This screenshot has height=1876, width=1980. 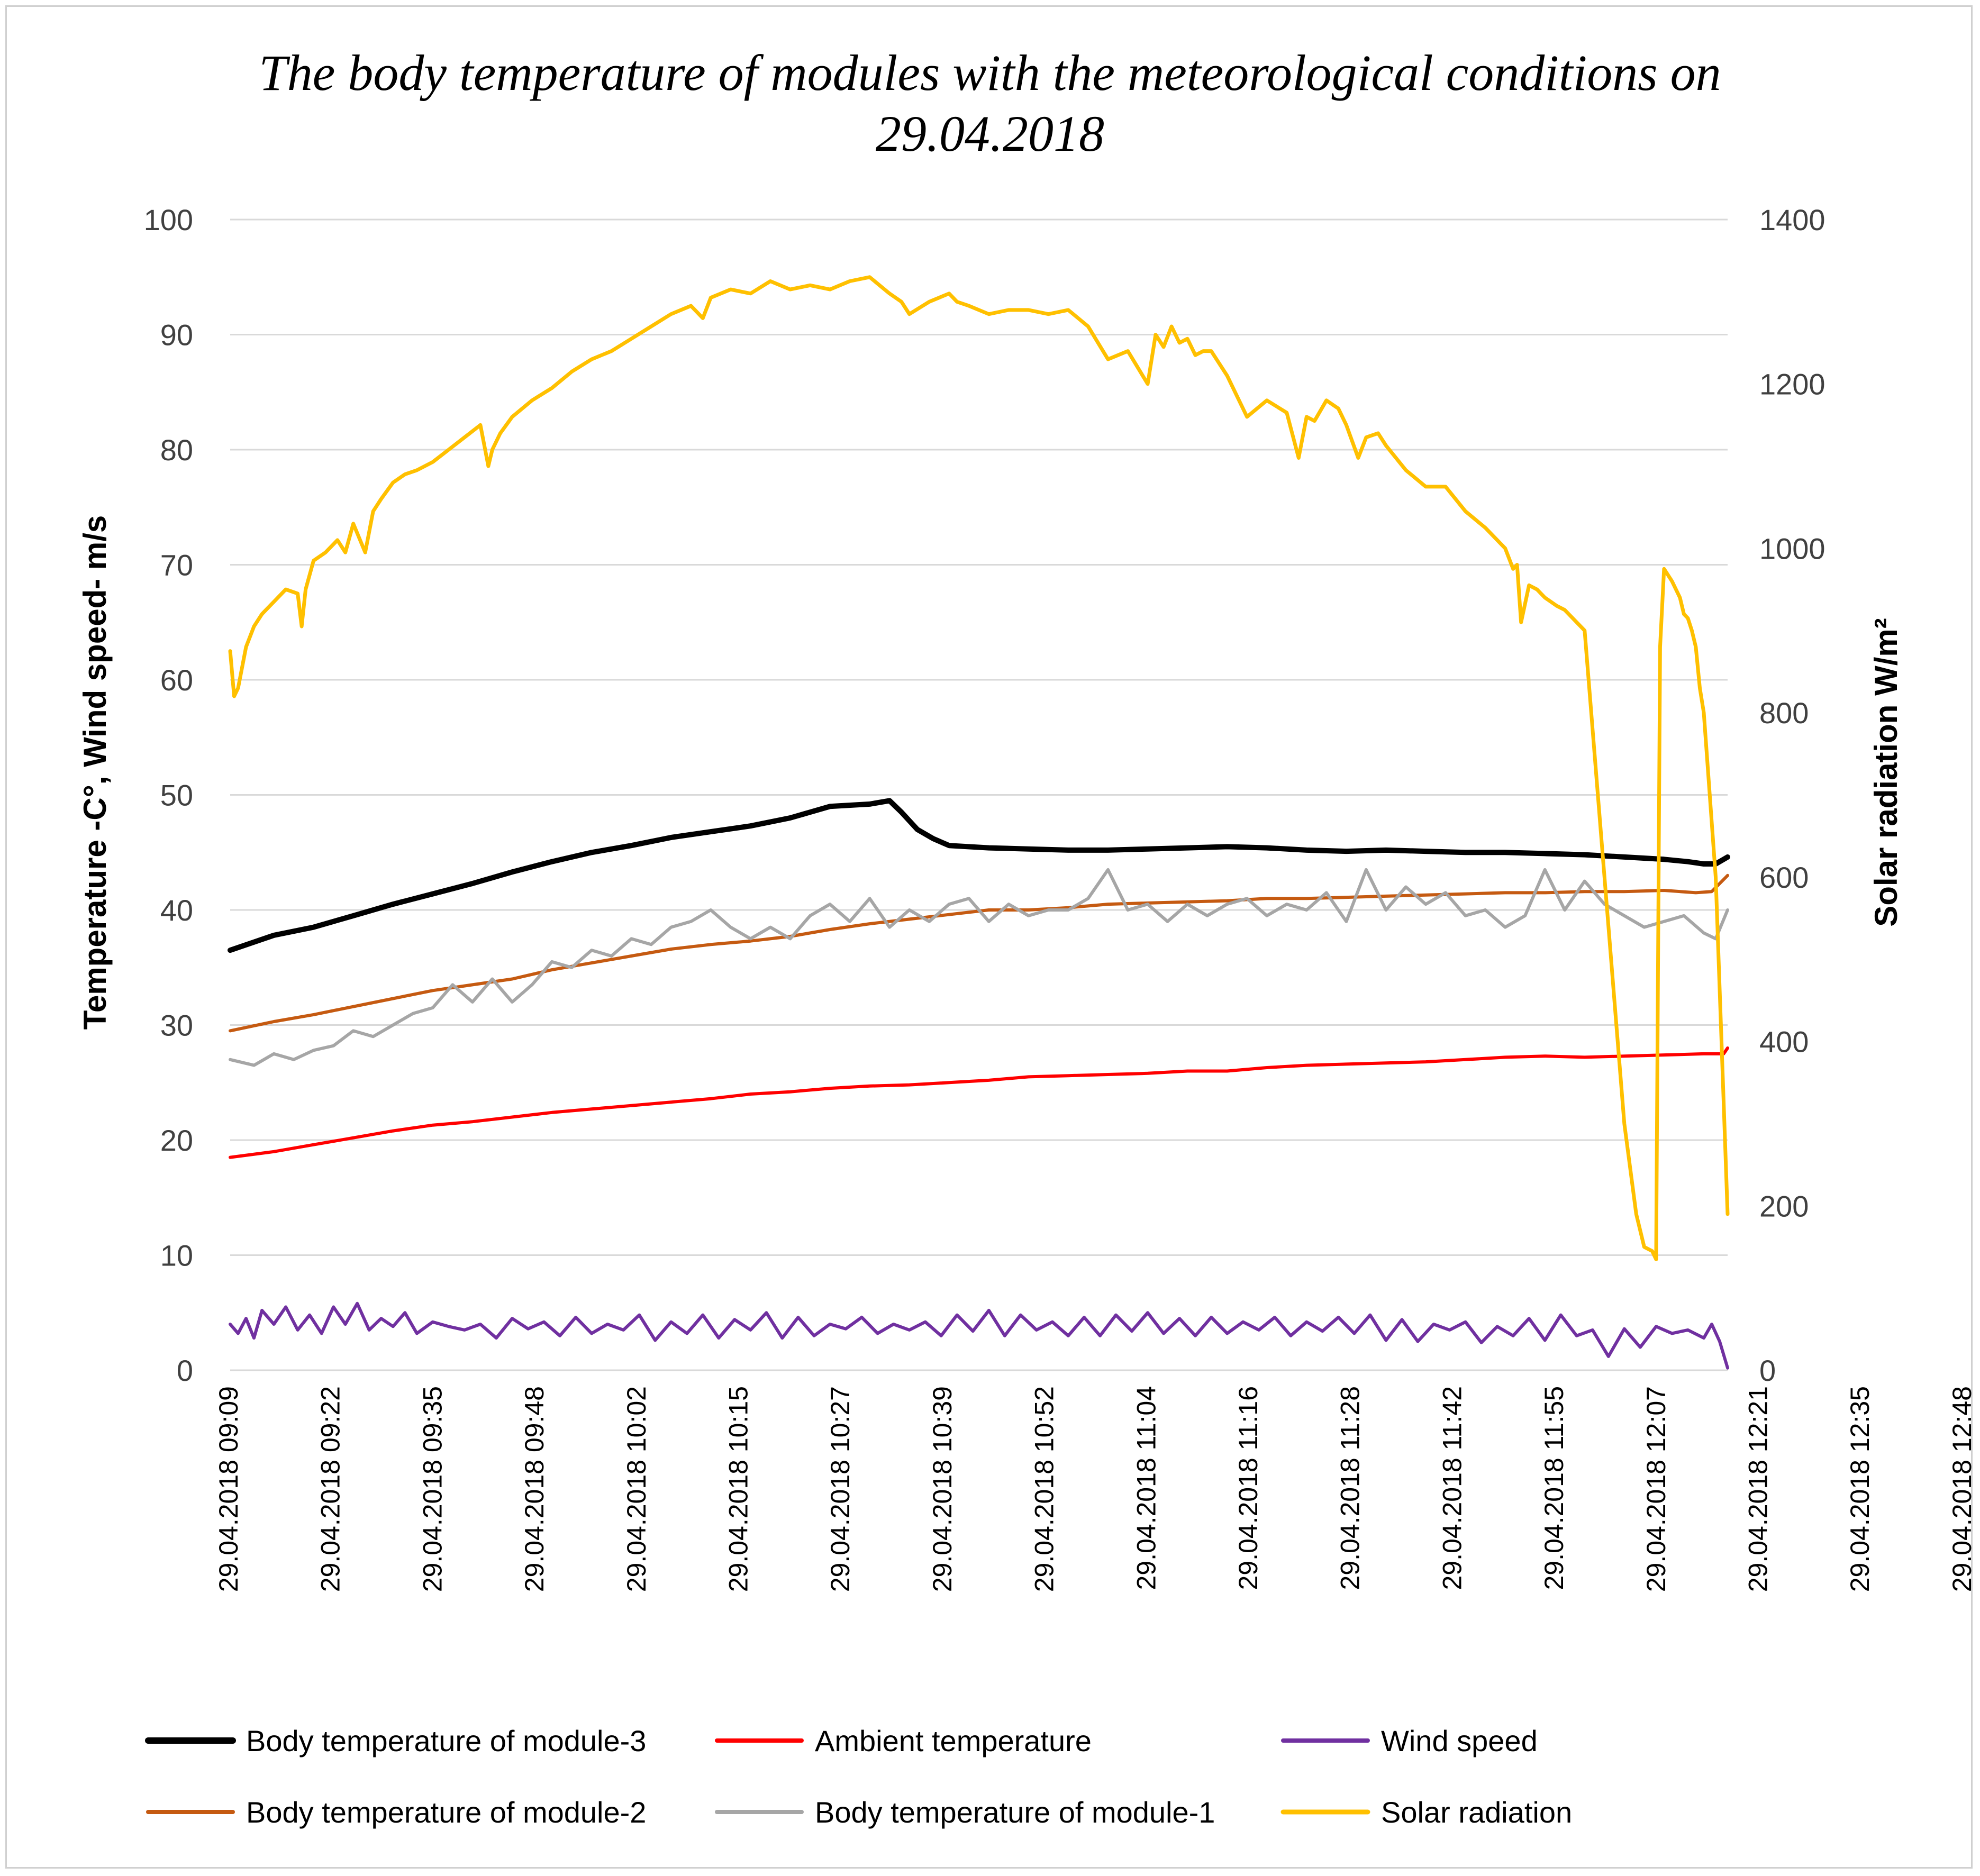 What do you see at coordinates (1758, 1489) in the screenshot?
I see `x-tick-label: 29.04.2018 12:21` at bounding box center [1758, 1489].